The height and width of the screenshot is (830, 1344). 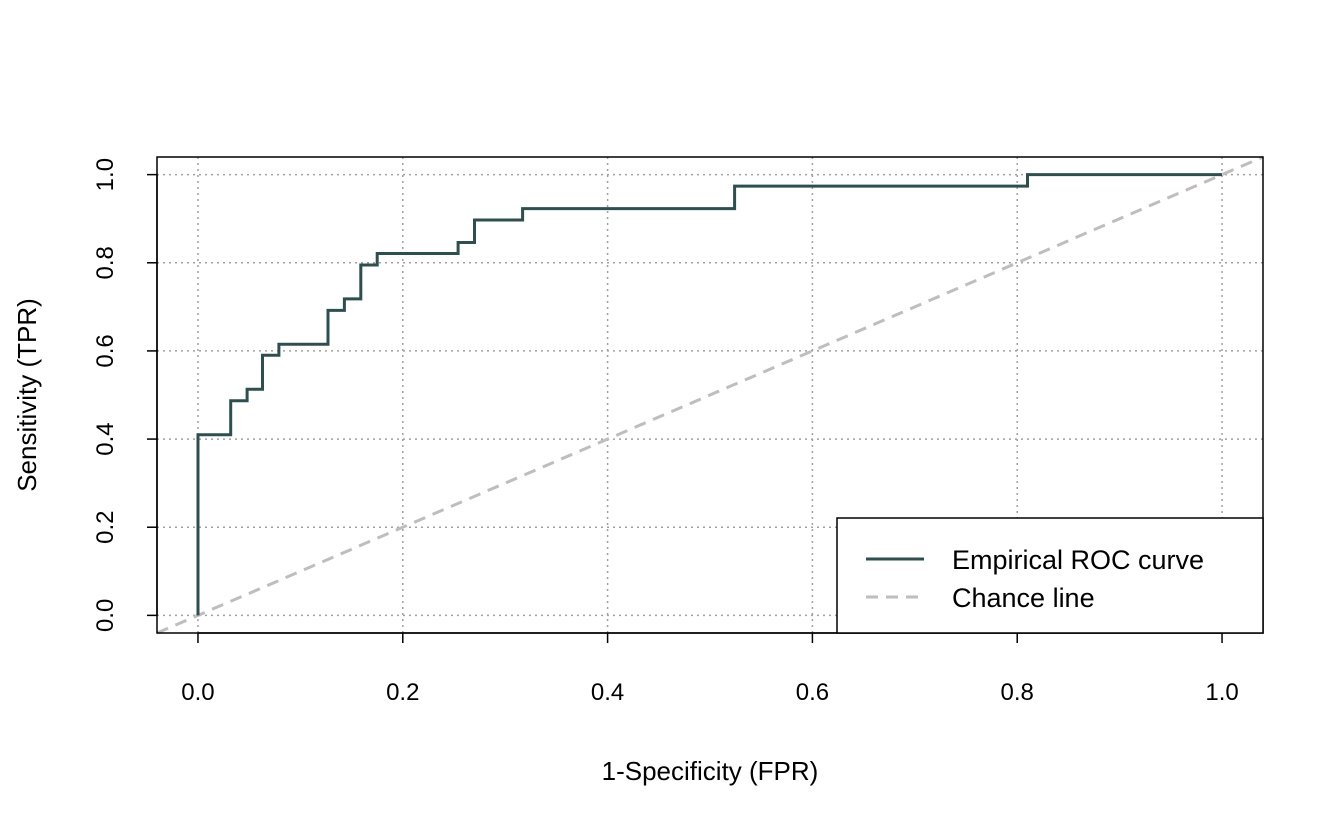 I want to click on x-axis-title: 1-Specificity (FPR), so click(x=710, y=771).